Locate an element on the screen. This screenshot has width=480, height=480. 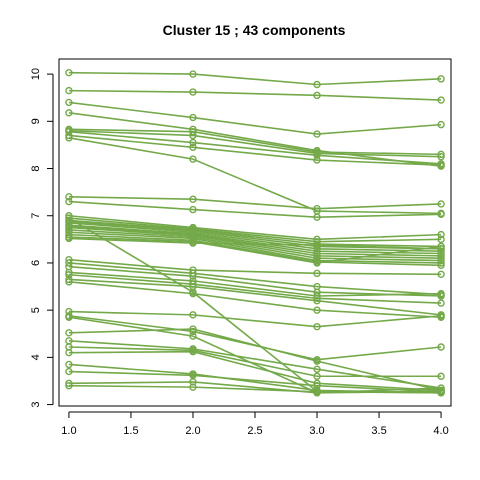
x-tick-label: 1.5 is located at coordinates (130, 431).